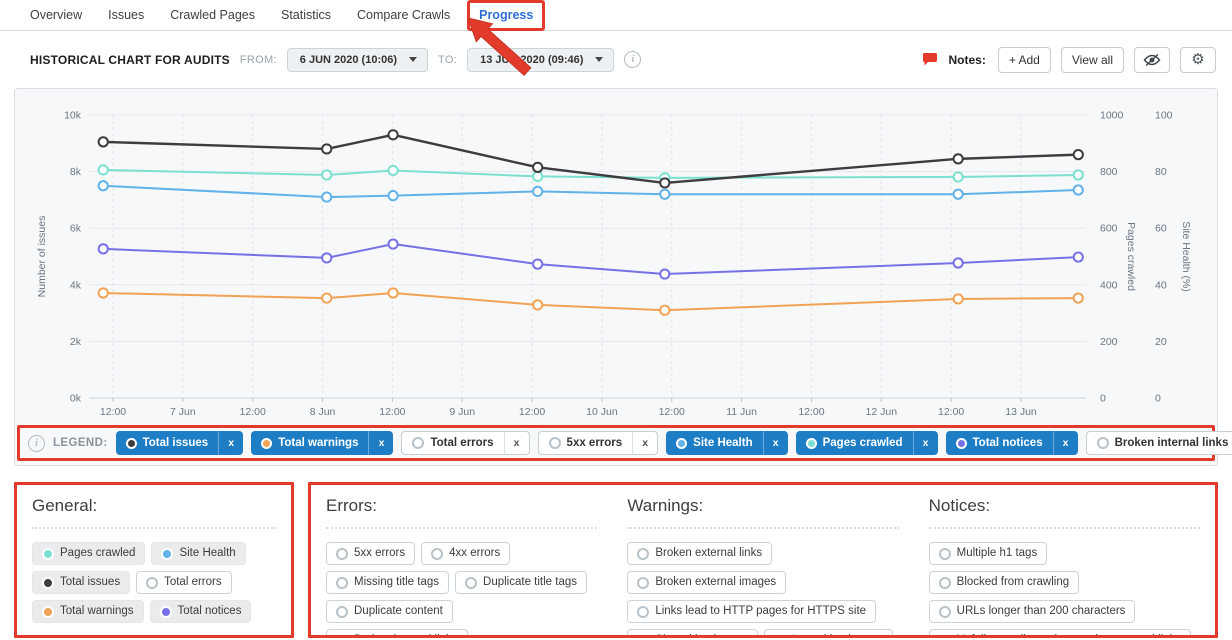 The image size is (1232, 640). Describe the element at coordinates (371, 553) in the screenshot. I see `metric-toggle-5xx-errors: 5xx errors` at that location.